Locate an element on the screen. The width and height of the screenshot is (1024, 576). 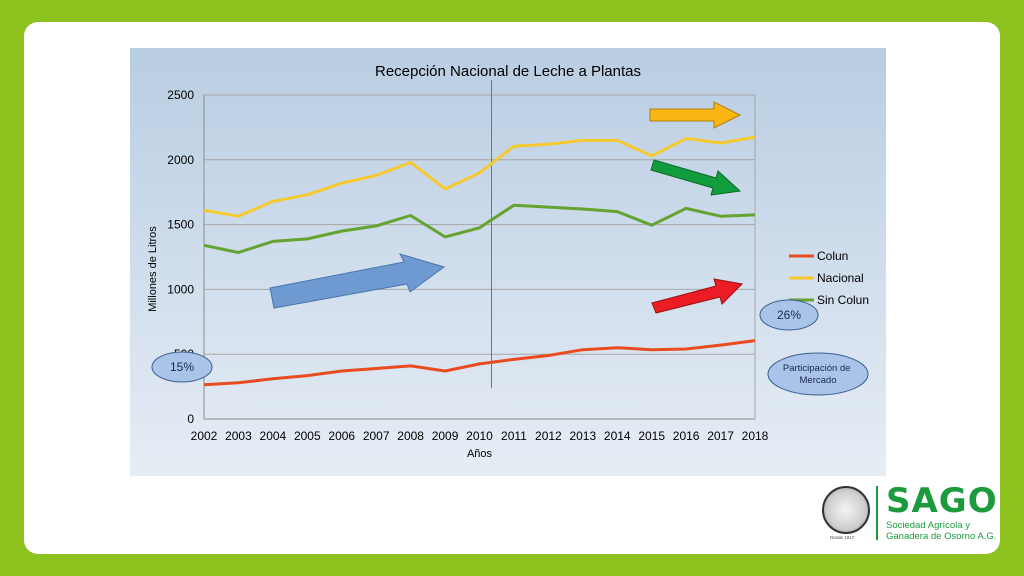
share-oval-start is located at coordinates (182, 367).